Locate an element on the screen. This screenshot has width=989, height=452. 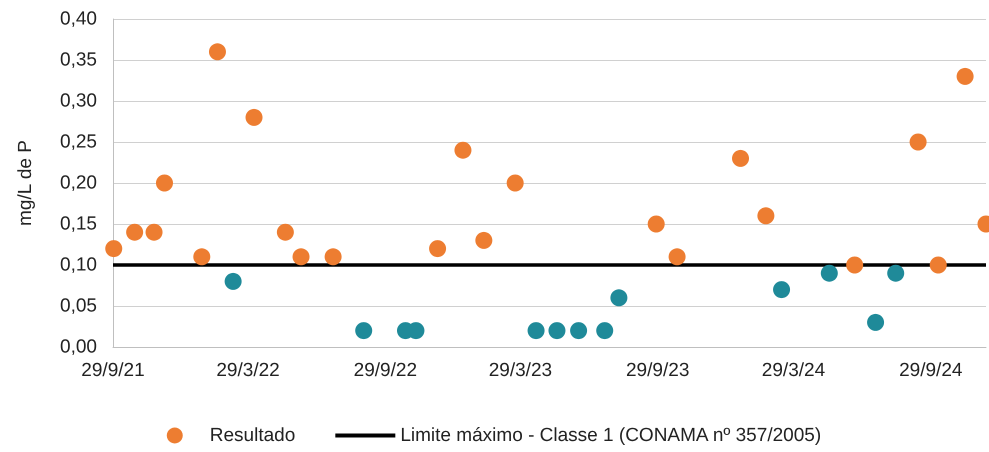
y-tick-label: 0,20 is located at coordinates (78, 183).